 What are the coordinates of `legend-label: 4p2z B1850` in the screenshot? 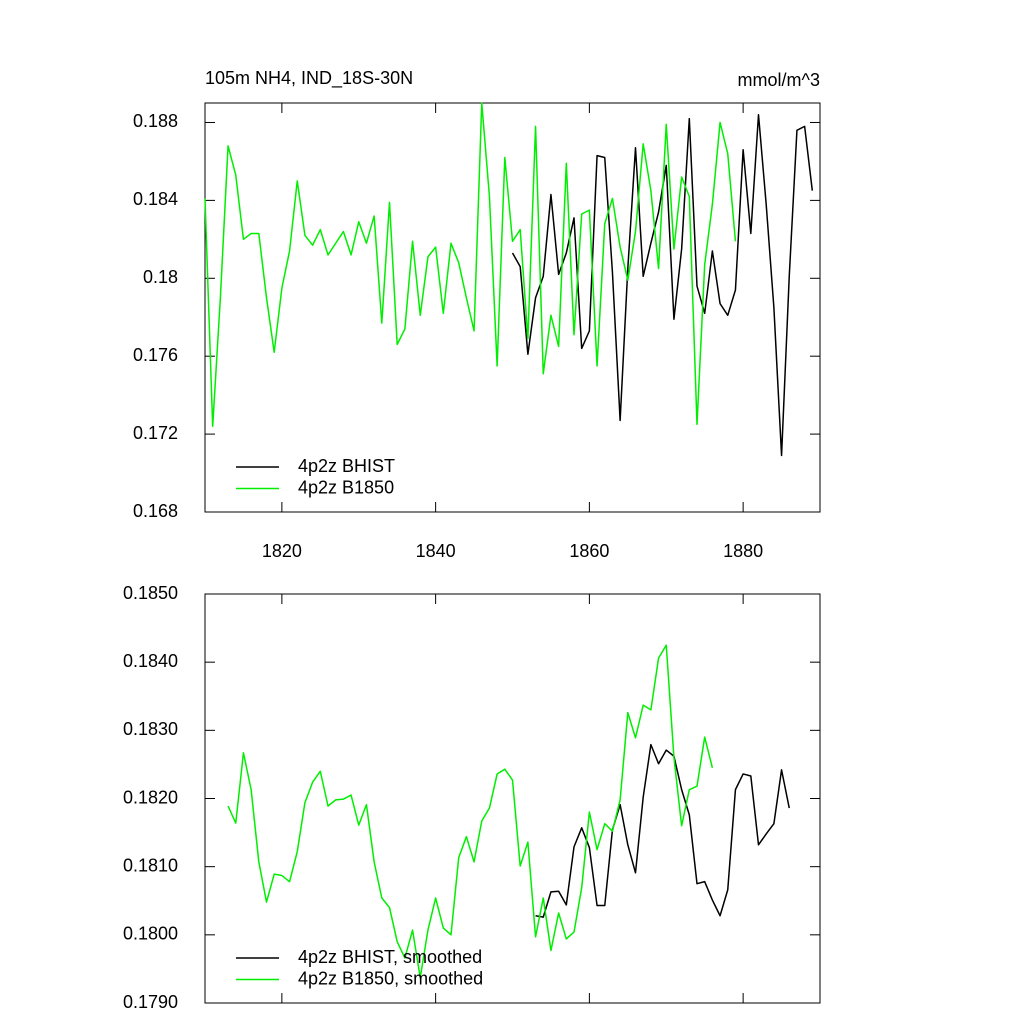 It's located at (346, 487).